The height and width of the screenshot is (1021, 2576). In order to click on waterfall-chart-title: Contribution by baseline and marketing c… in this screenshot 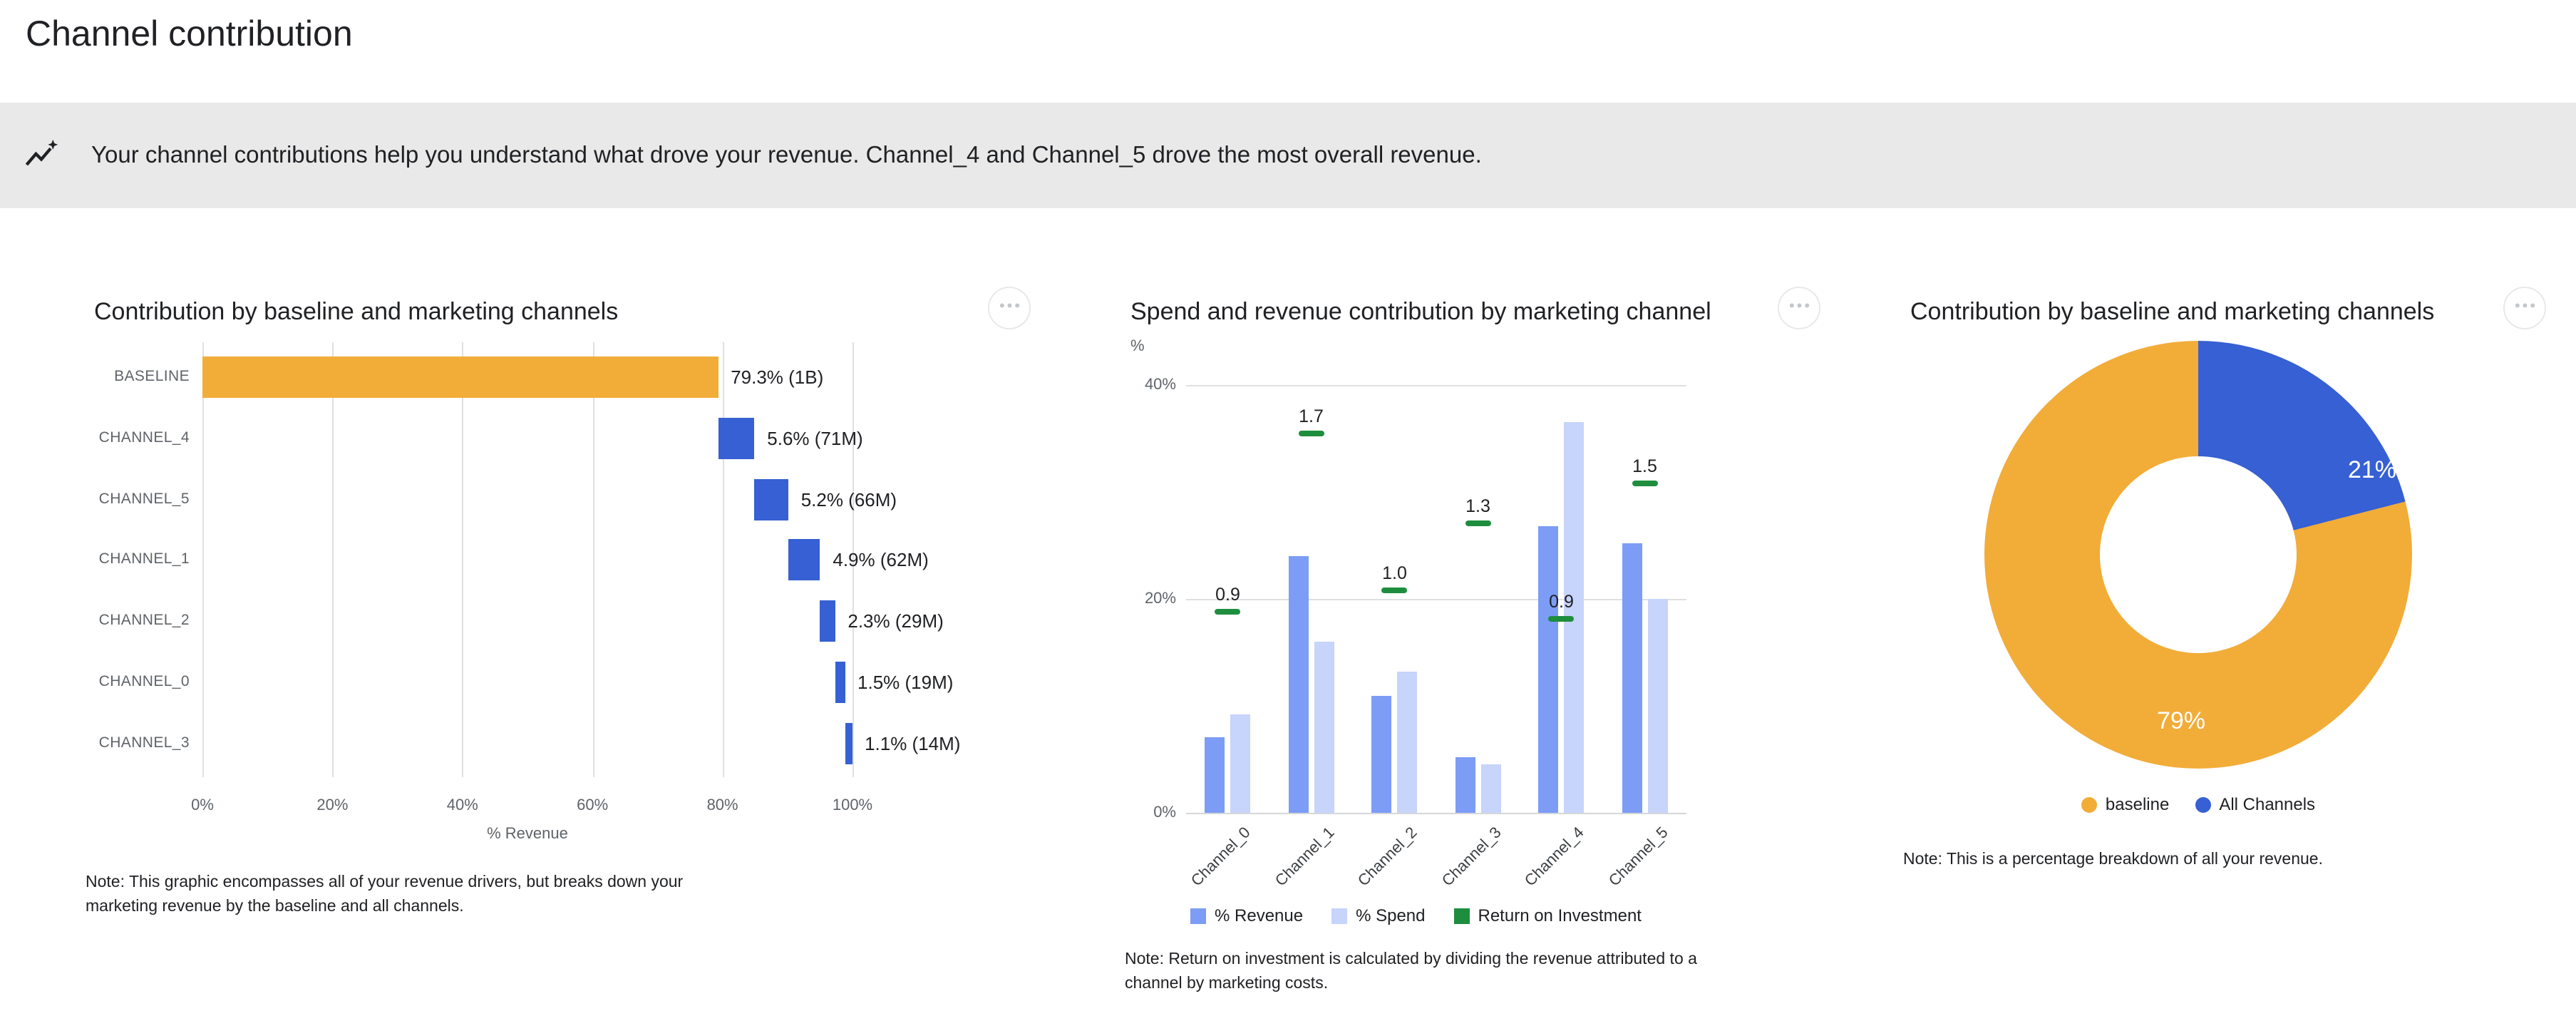, I will do `click(356, 311)`.